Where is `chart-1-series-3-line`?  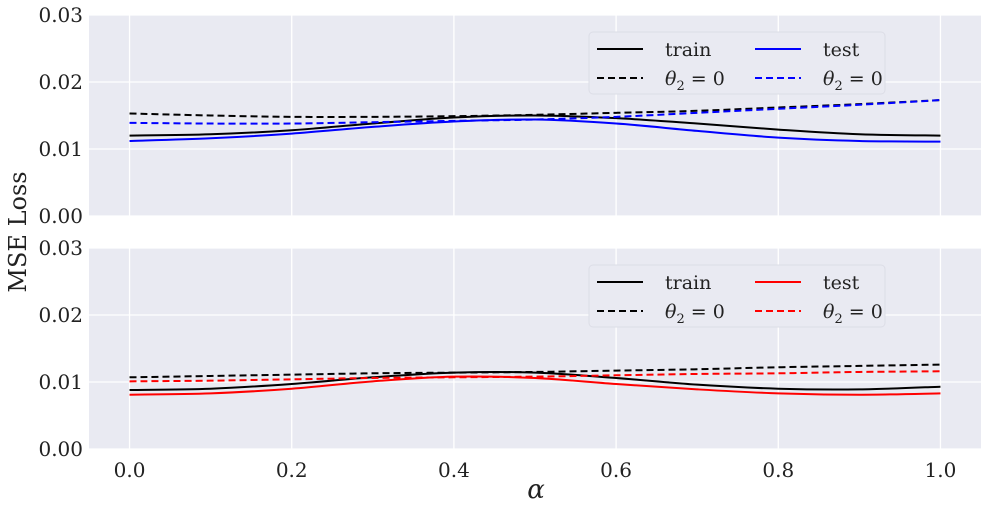 chart-1-series-3-line is located at coordinates (535, 112).